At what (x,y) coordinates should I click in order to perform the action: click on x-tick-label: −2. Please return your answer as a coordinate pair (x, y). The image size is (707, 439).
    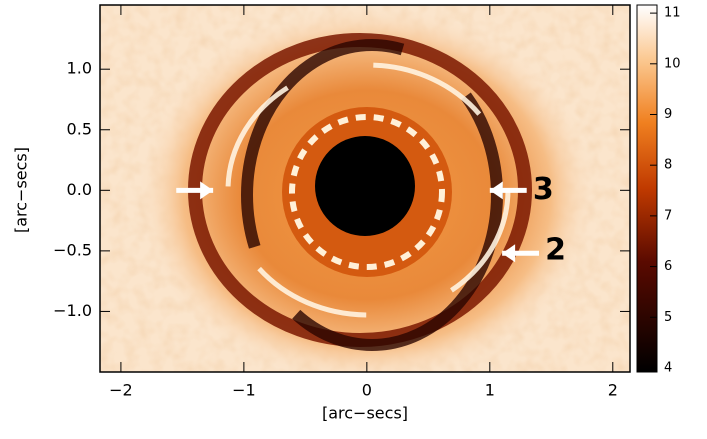
    Looking at the image, I should click on (121, 390).